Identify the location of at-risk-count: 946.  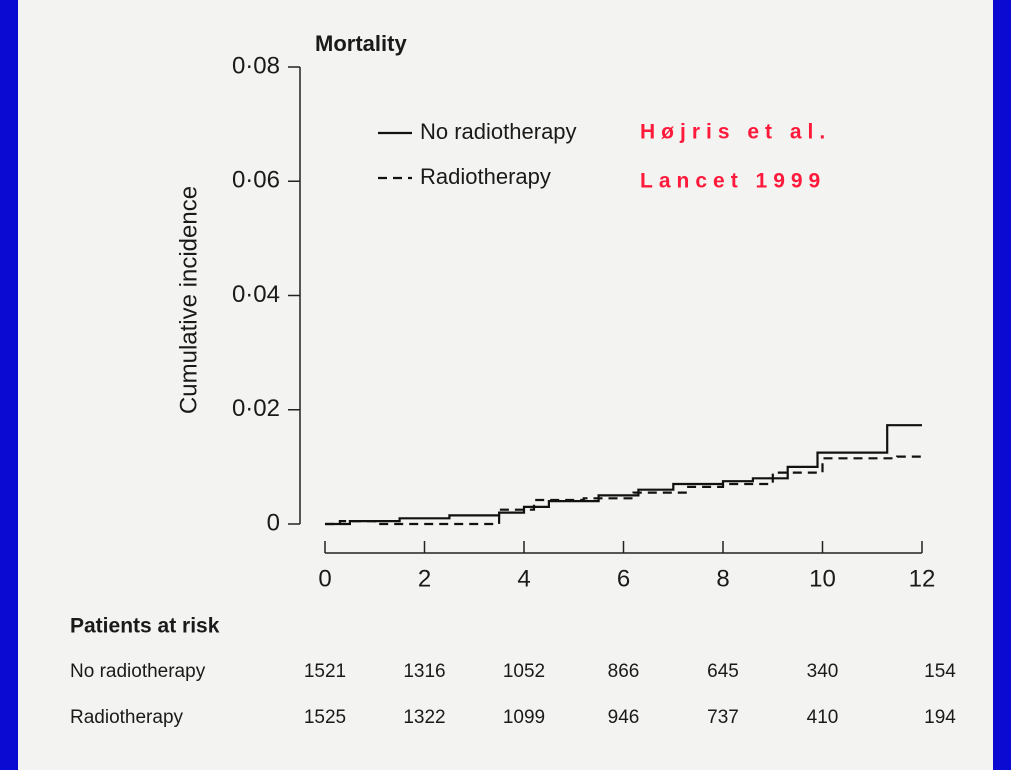
(624, 717).